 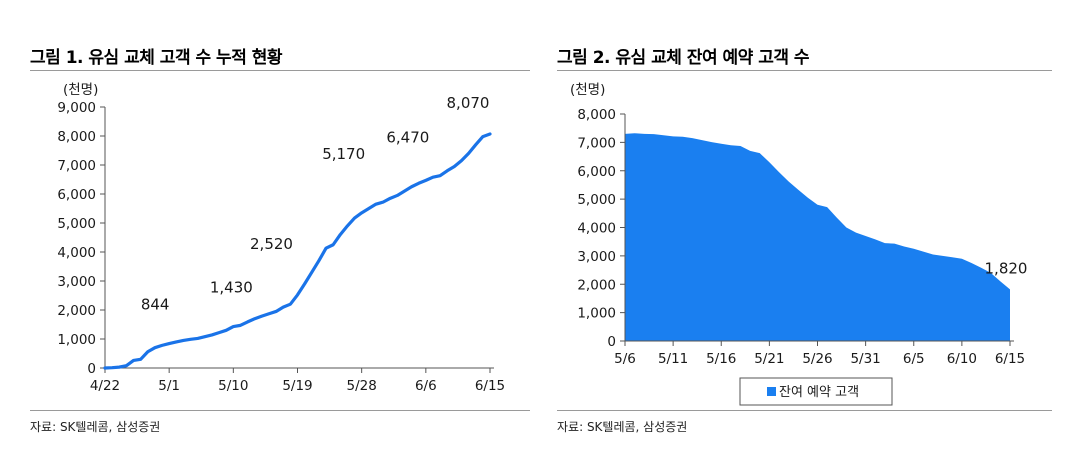 I want to click on chart2-x-tick-label: 5/11, so click(x=673, y=359).